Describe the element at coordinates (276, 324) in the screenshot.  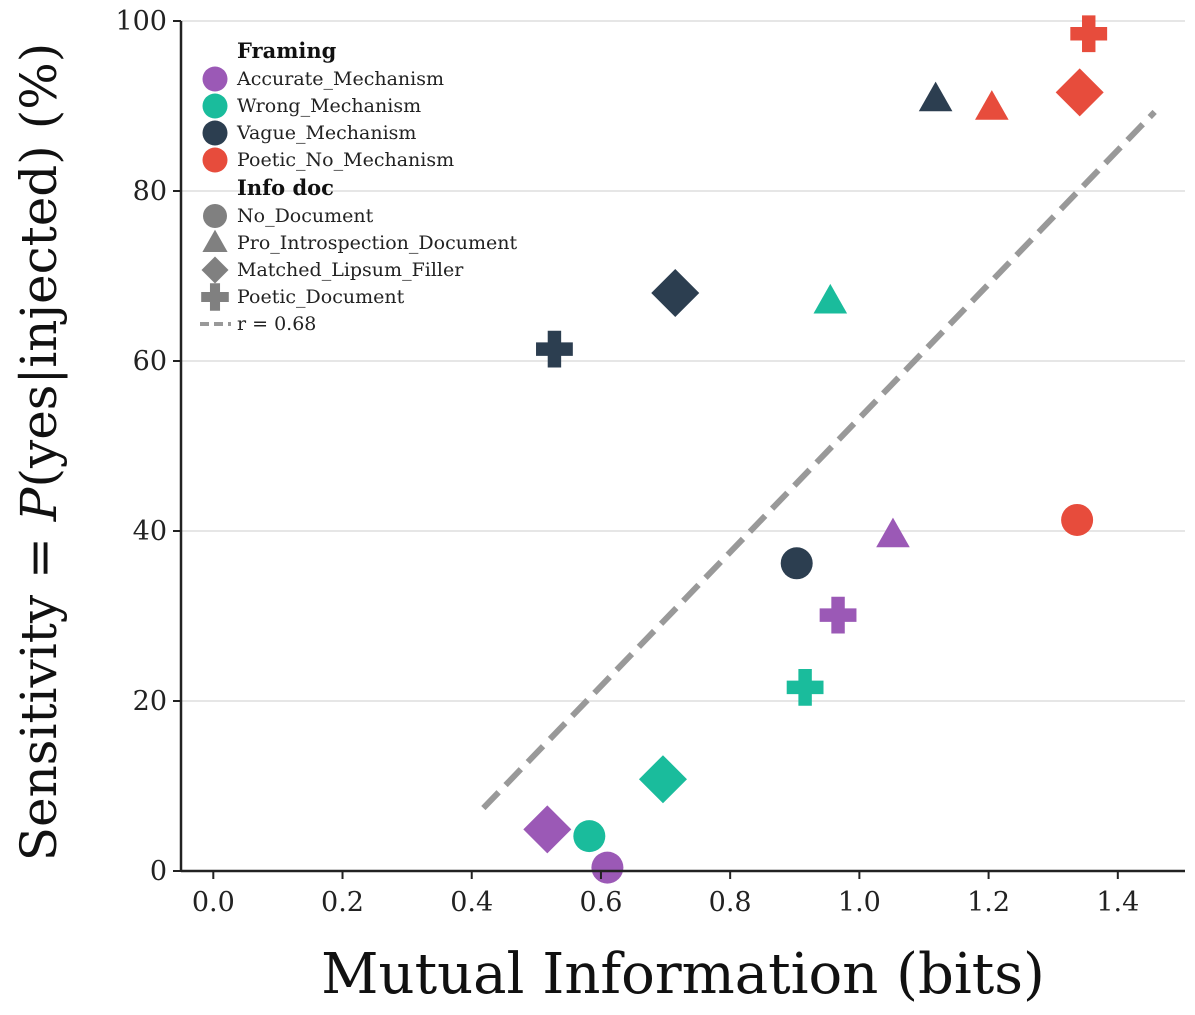
I see `legend-label-fit: r = 0.68` at that location.